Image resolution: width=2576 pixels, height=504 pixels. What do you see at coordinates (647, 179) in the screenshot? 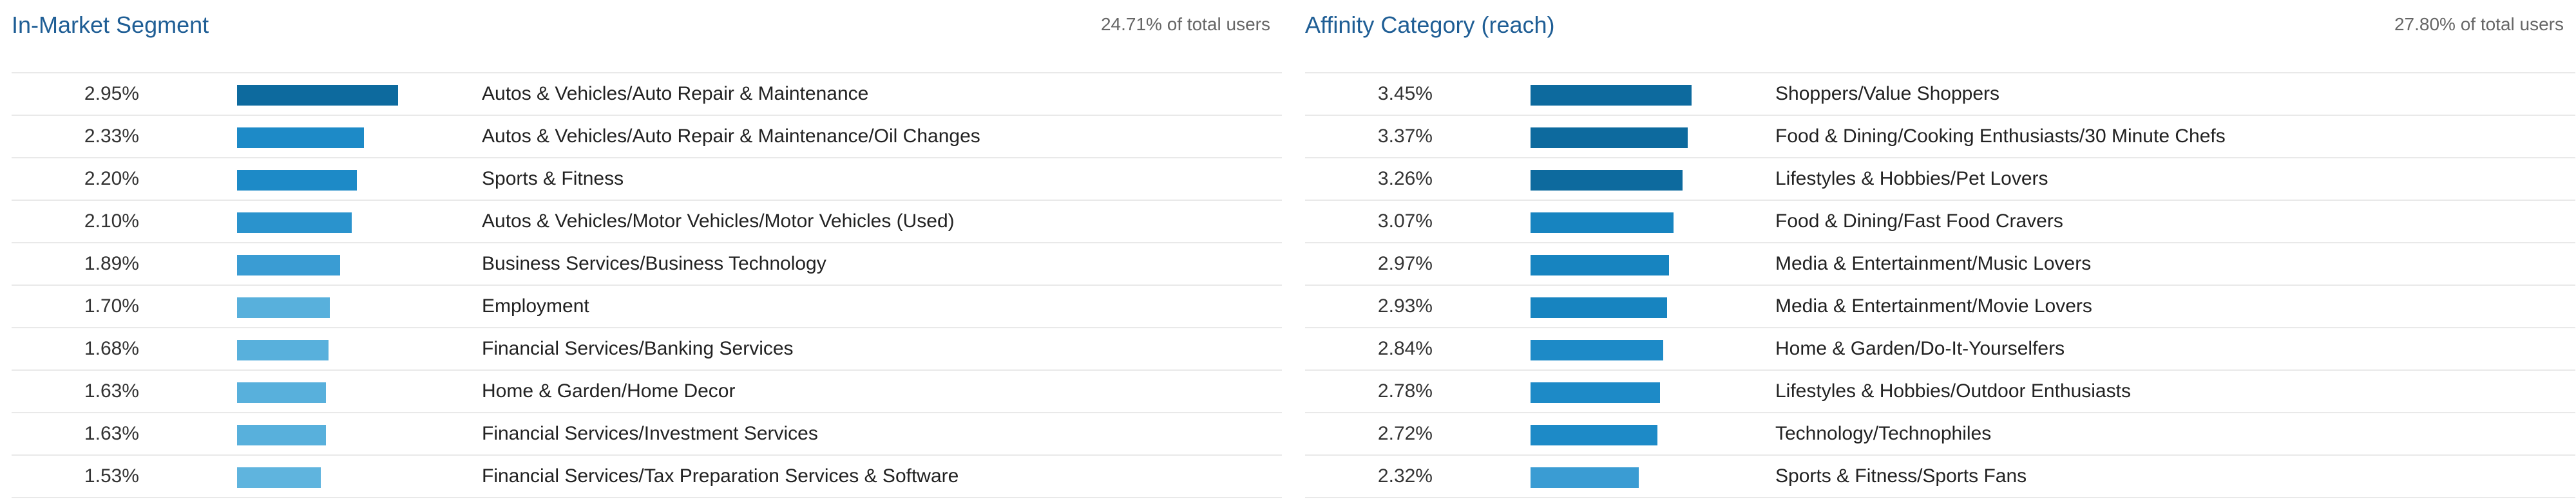
I see `table-row: 2.20% Sports & Fitness` at bounding box center [647, 179].